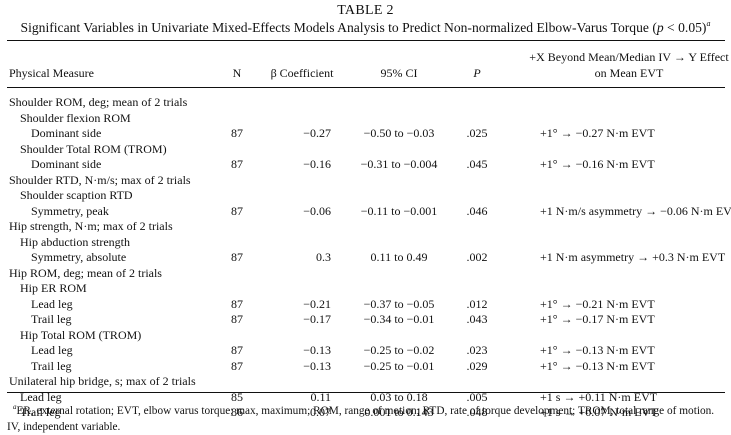  Describe the element at coordinates (399, 210) in the screenshot. I see `cell-ci: −0.11 to −0.001` at that location.